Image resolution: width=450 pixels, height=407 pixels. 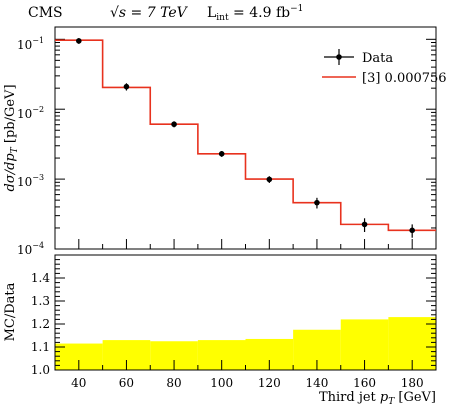 What do you see at coordinates (30, 44) in the screenshot?
I see `ytick-label-1e-1: 10⁻¹` at bounding box center [30, 44].